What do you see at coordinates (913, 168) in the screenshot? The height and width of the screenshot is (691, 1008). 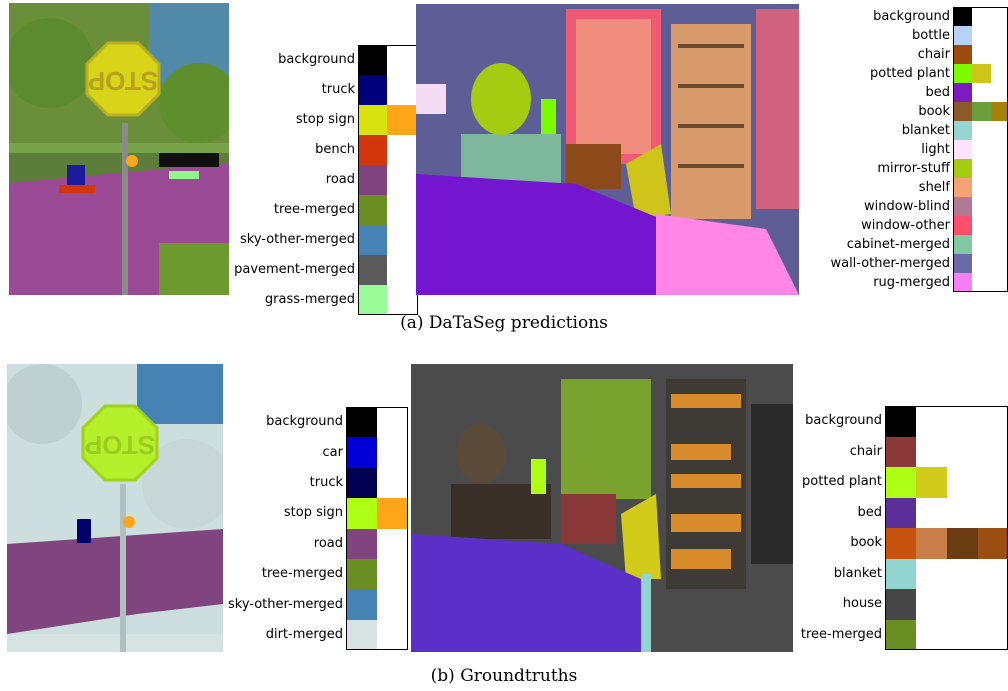 I see `legend-label: mirror-stuff` at bounding box center [913, 168].